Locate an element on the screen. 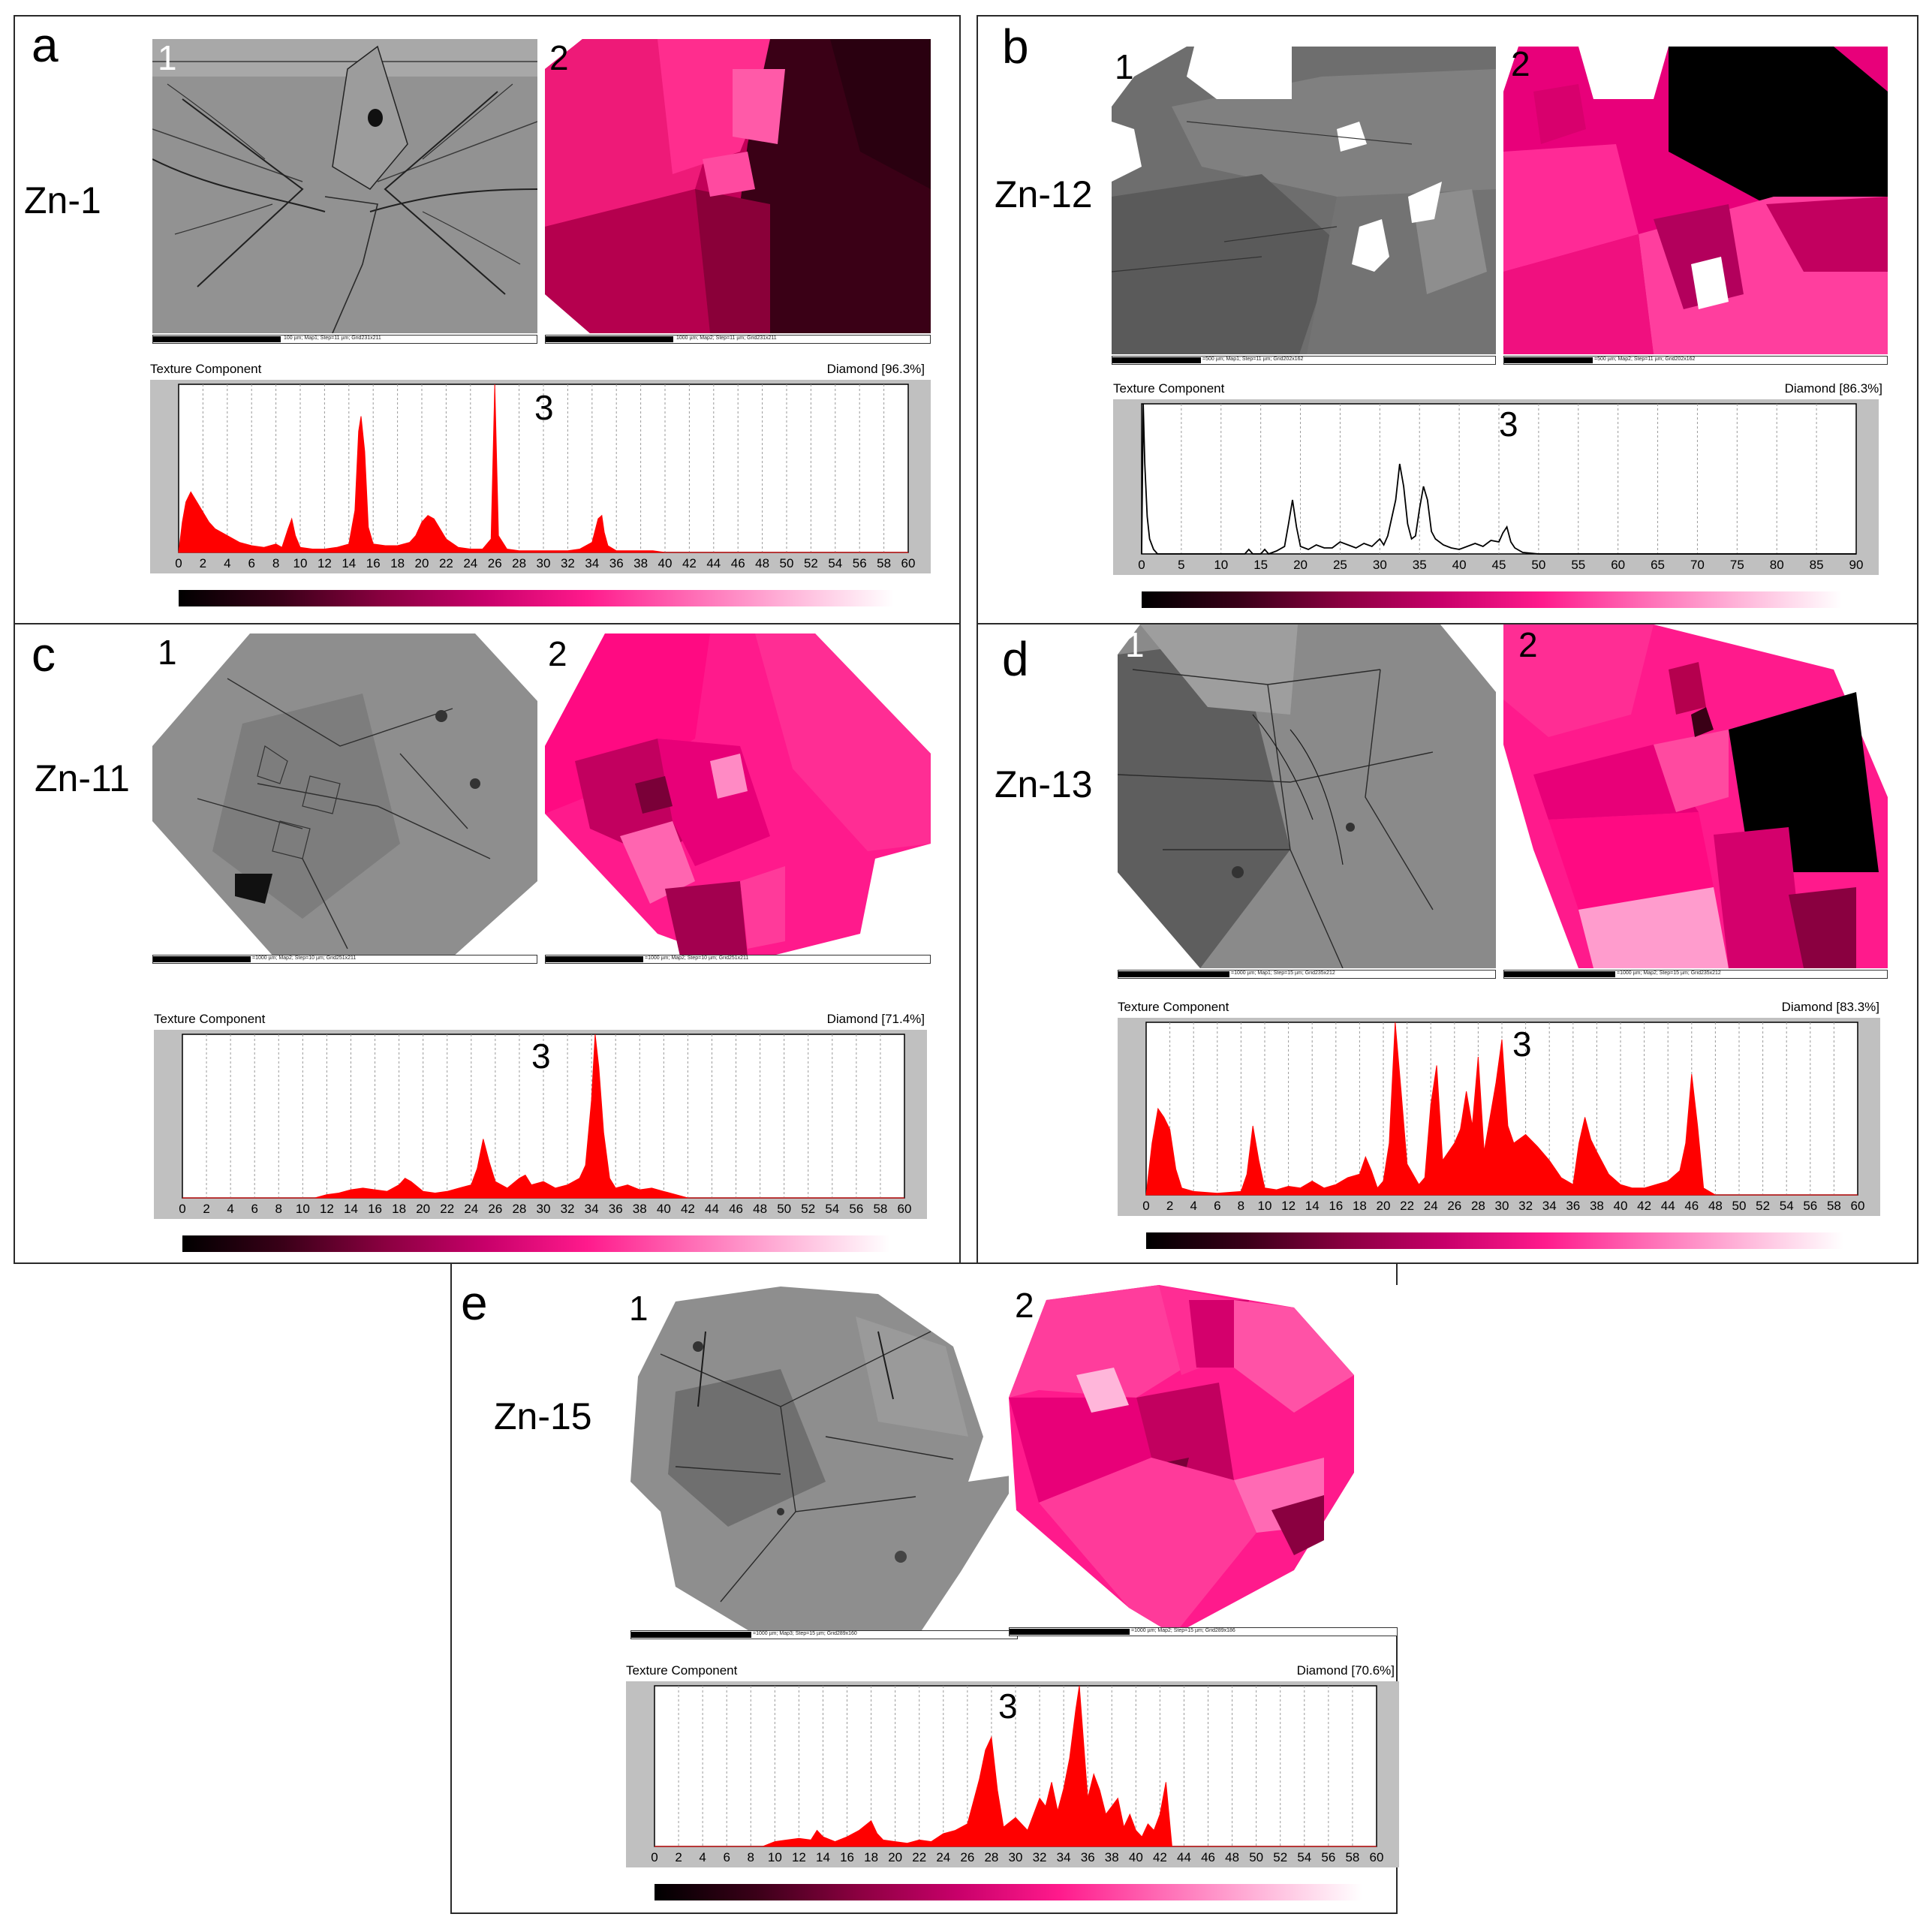  x-tick-label: 46 is located at coordinates (738, 563).